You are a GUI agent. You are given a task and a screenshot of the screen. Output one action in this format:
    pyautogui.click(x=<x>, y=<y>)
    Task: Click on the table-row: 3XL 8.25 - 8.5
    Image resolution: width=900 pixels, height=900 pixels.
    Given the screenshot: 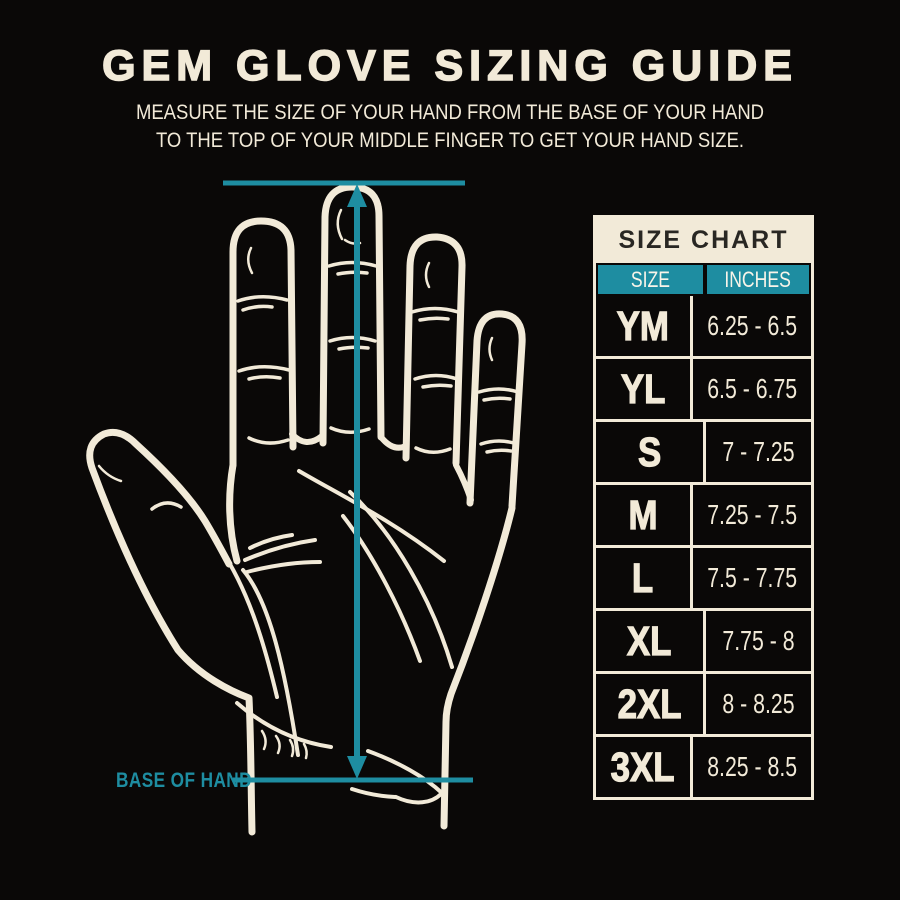 What is the action you would take?
    pyautogui.click(x=703, y=767)
    